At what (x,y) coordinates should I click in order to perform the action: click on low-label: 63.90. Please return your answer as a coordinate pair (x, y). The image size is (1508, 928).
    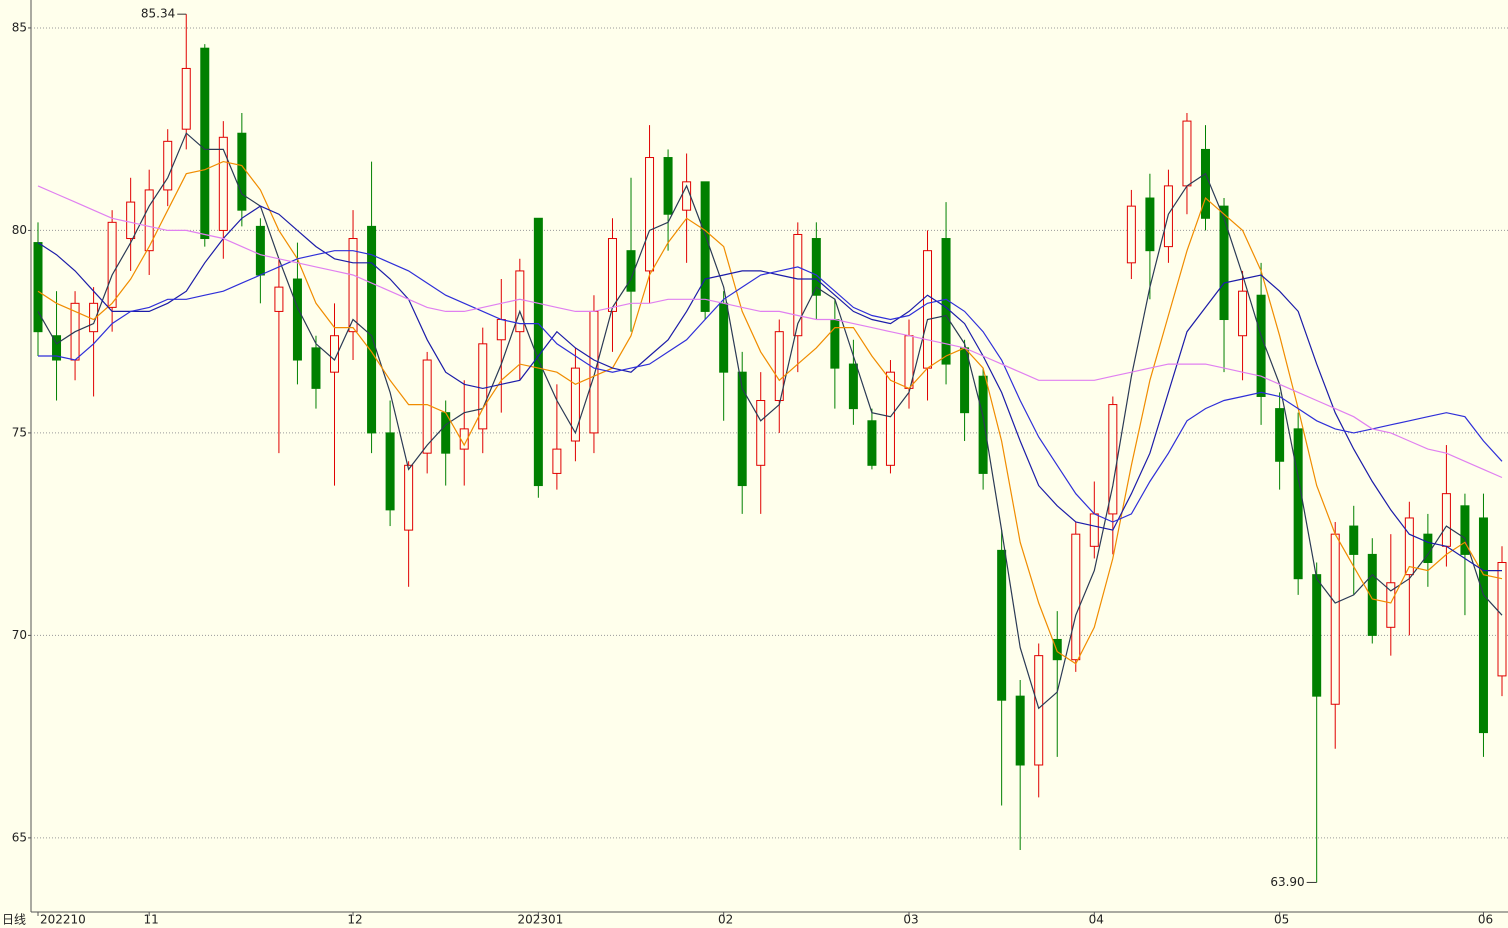
    Looking at the image, I should click on (1287, 882).